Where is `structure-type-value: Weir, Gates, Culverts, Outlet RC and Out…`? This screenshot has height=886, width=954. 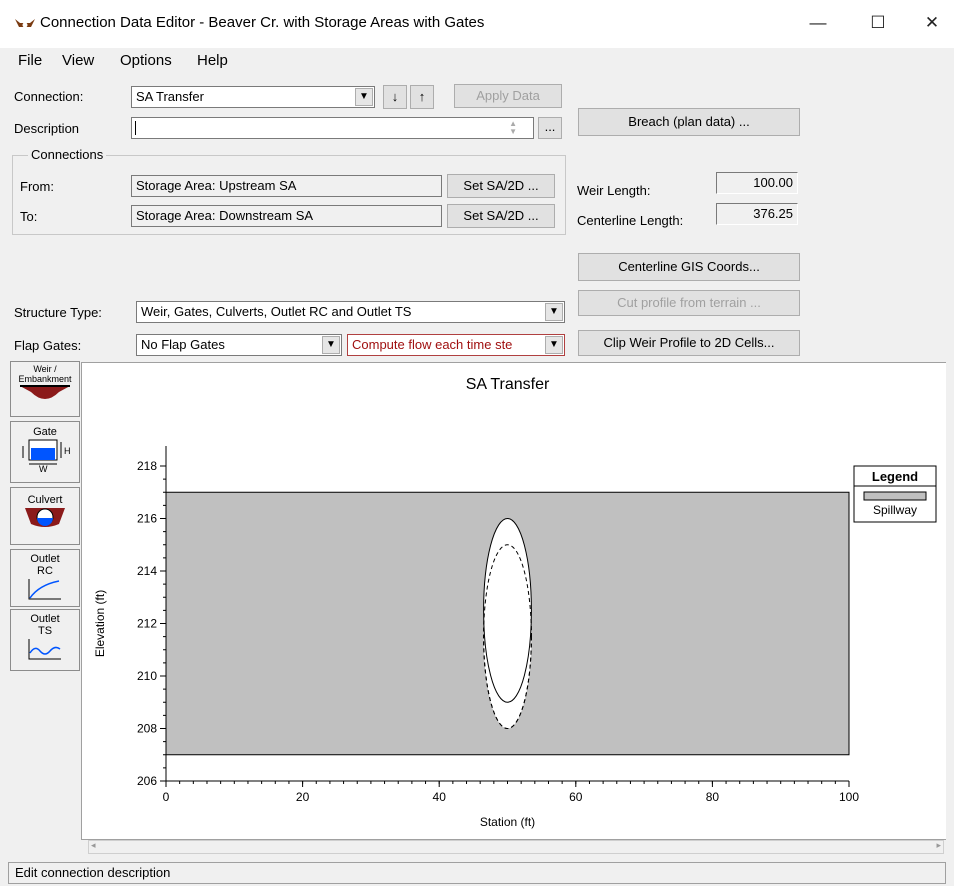
structure-type-value: Weir, Gates, Culverts, Outlet RC and Out… is located at coordinates (276, 311).